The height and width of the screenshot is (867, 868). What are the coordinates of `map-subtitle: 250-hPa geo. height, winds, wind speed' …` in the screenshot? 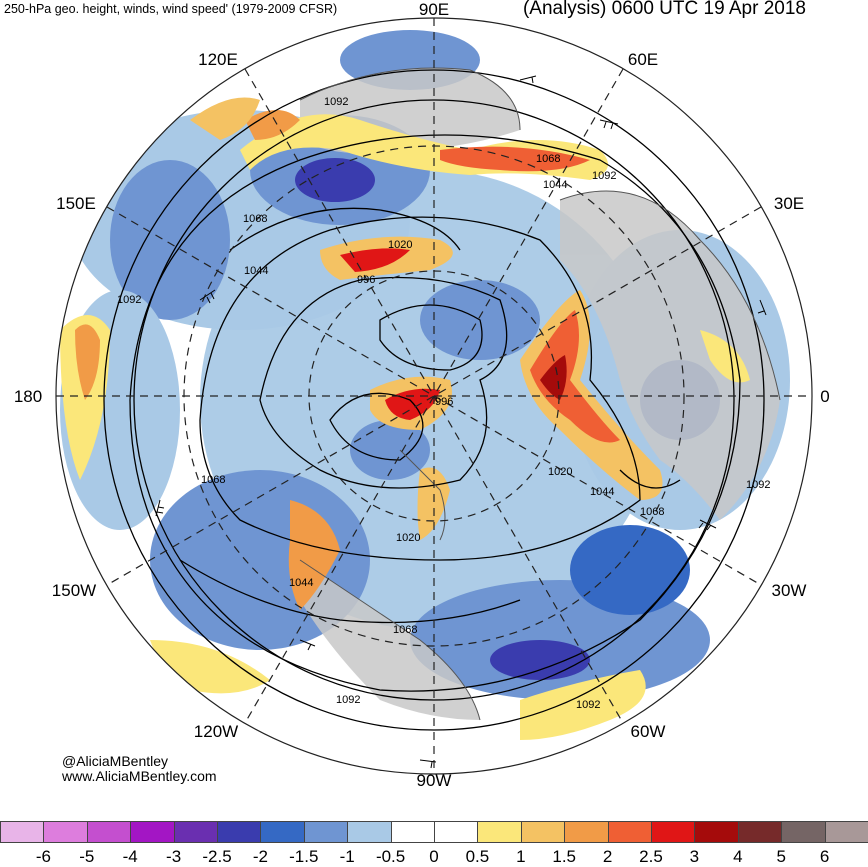 It's located at (171, 9).